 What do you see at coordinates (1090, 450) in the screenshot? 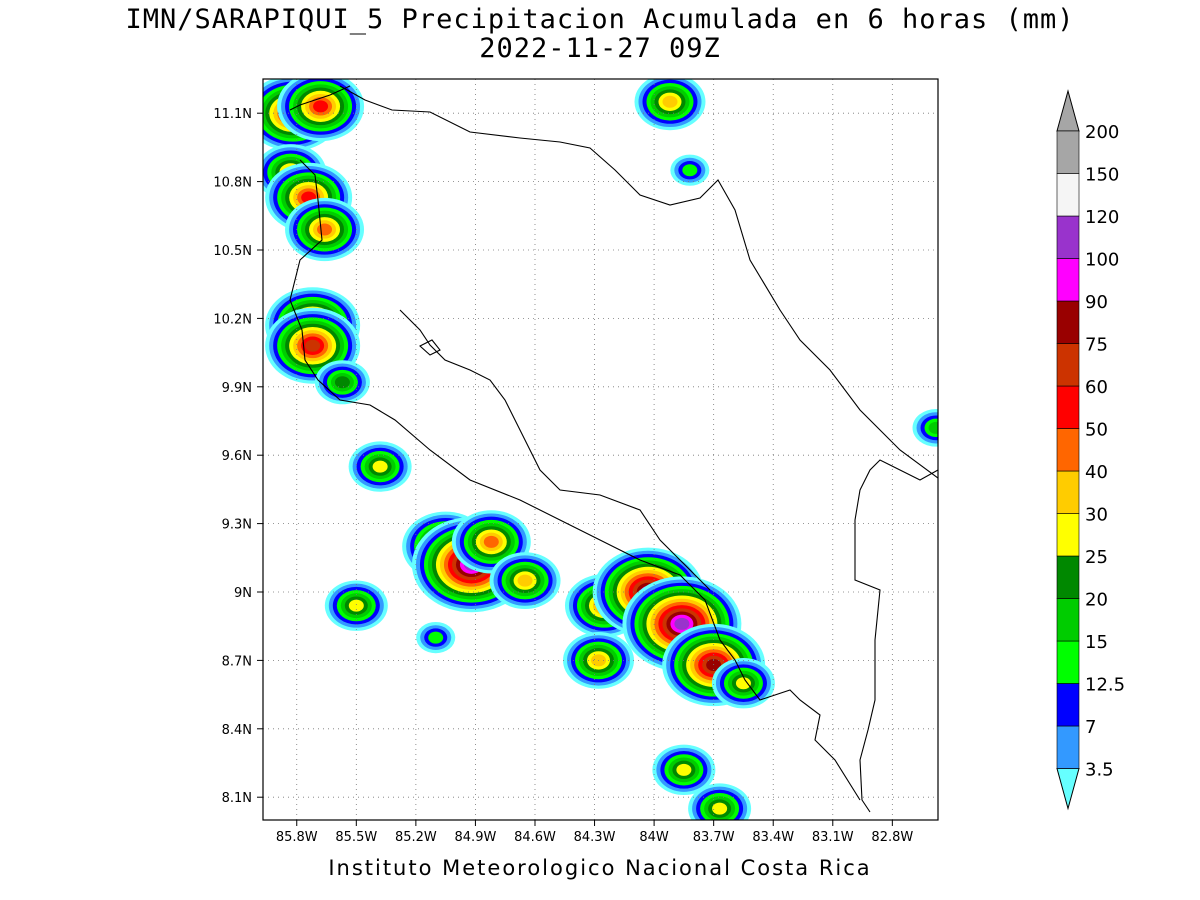
I see `colorbar-legend: 3.5 7 12.5 15 20 25 30 40 50 60 75 90 100 120 150 200` at bounding box center [1090, 450].